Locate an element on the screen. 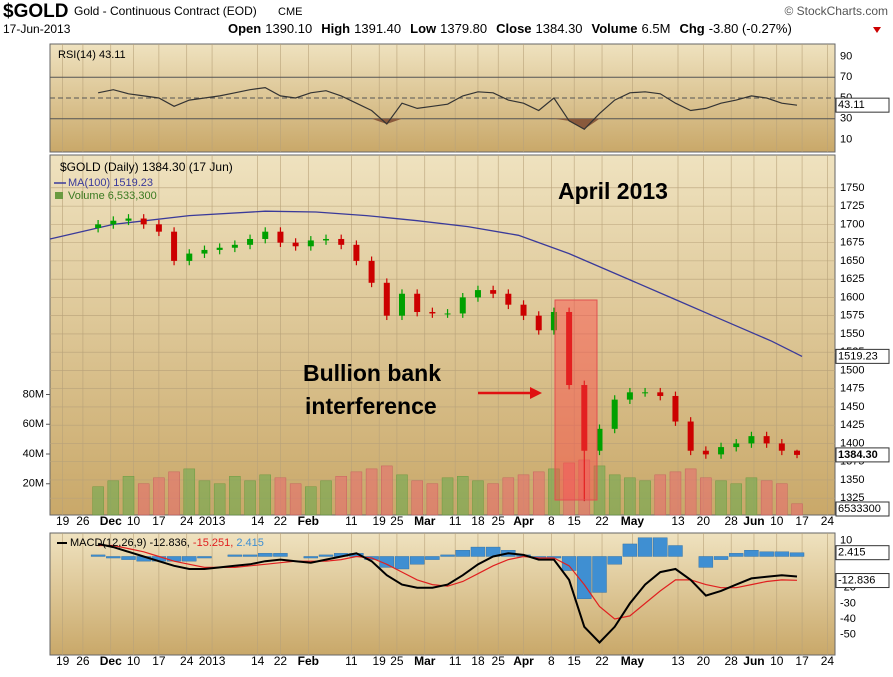  y-tick-label: 1475 is located at coordinates (852, 389).